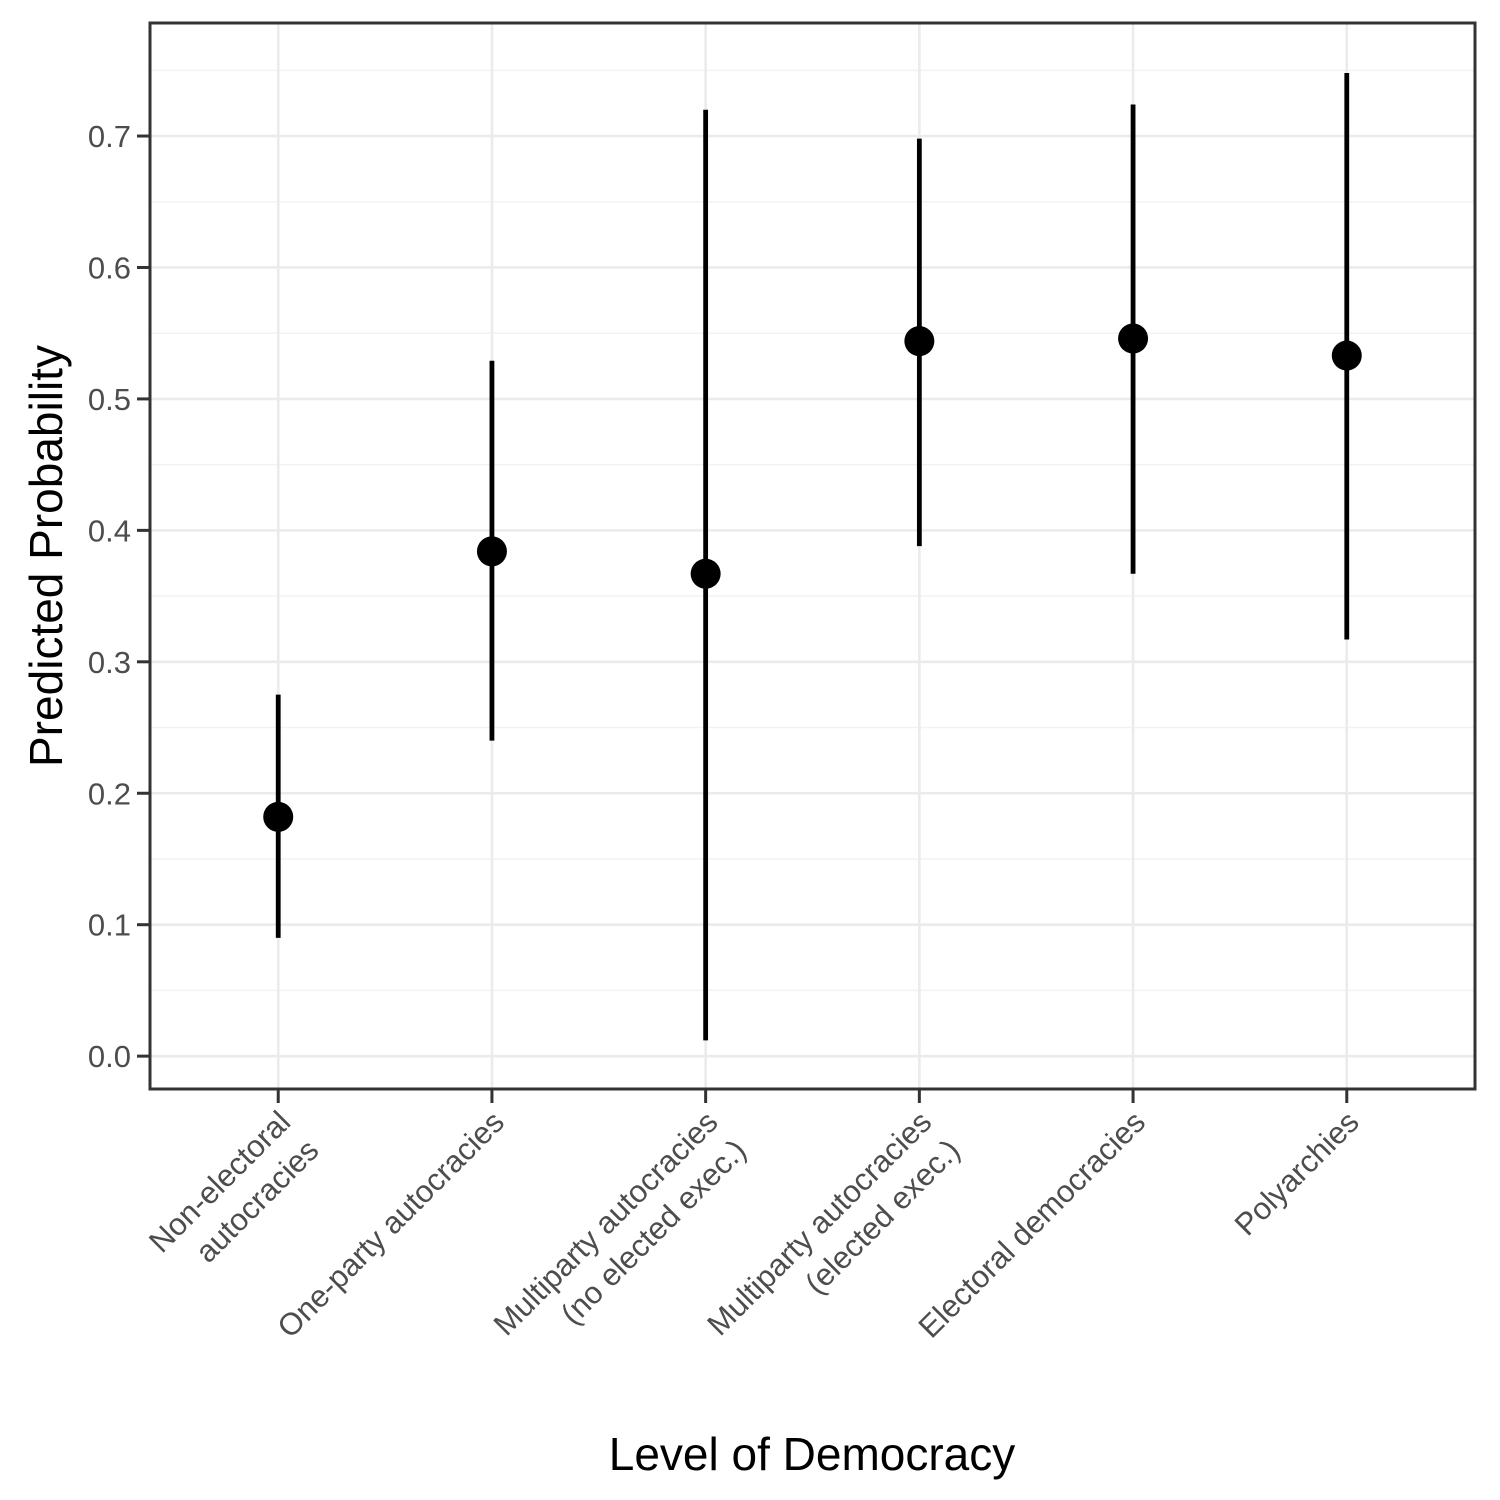 Image resolution: width=1500 pixels, height=1500 pixels. I want to click on y-tick-label: 0.6, so click(109, 267).